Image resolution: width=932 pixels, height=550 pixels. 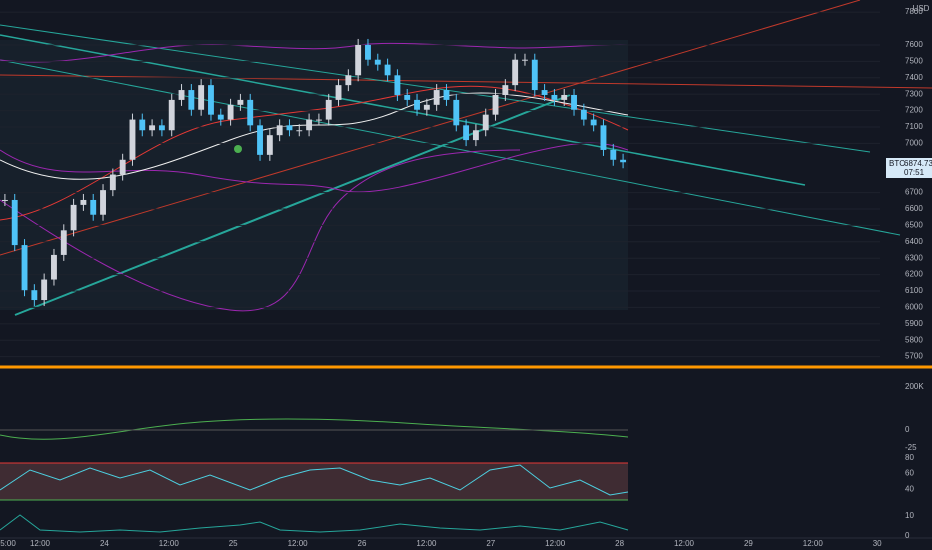 What do you see at coordinates (897, 163) in the screenshot?
I see `symbol-label: BTC` at bounding box center [897, 163].